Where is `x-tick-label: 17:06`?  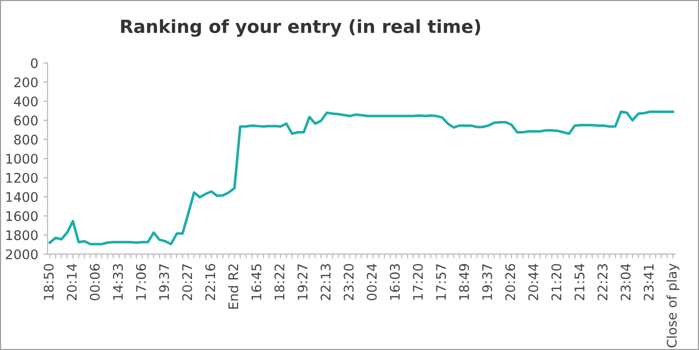
x-tick-label: 17:06 is located at coordinates (141, 282).